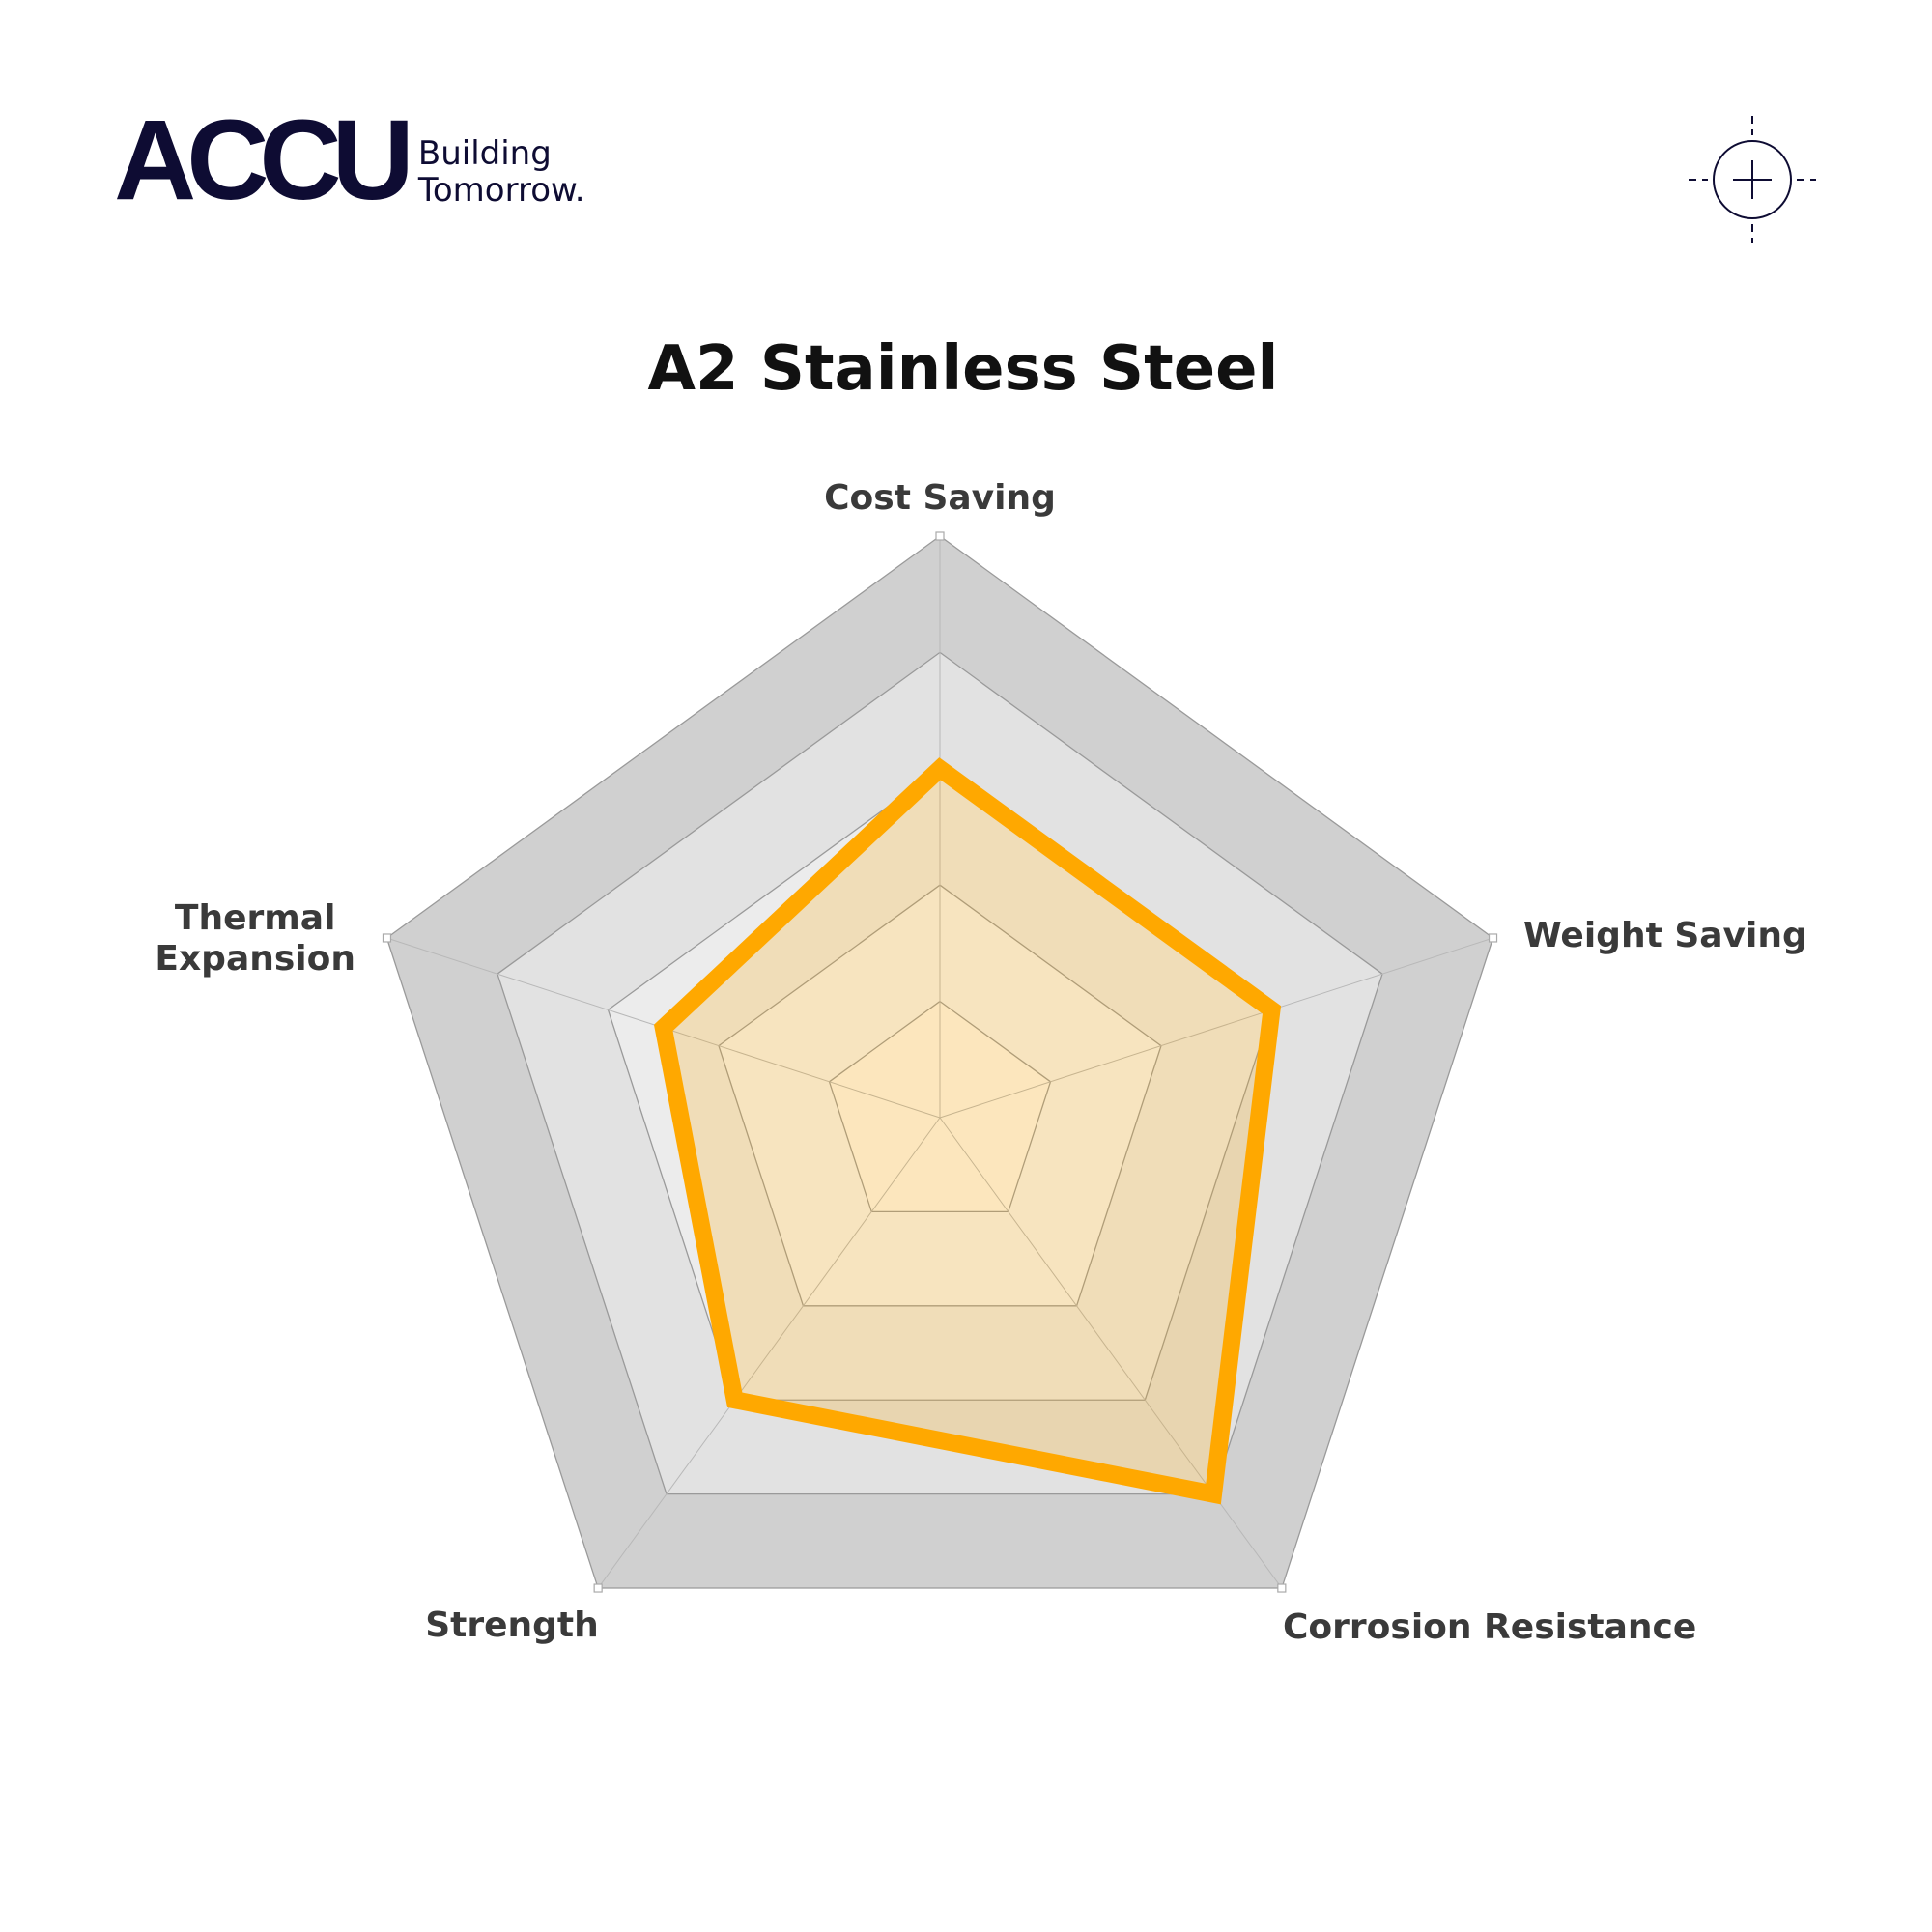  I want to click on logo: ACCU Building Tomorrow., so click(349, 160).